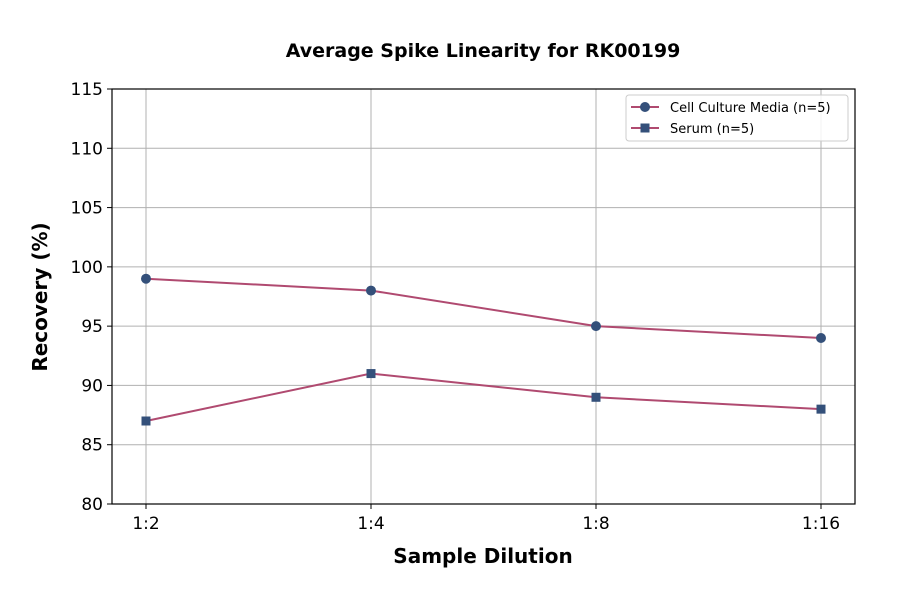 This screenshot has height=594, width=900. What do you see at coordinates (92, 446) in the screenshot?
I see `y-tick-label: 85` at bounding box center [92, 446].